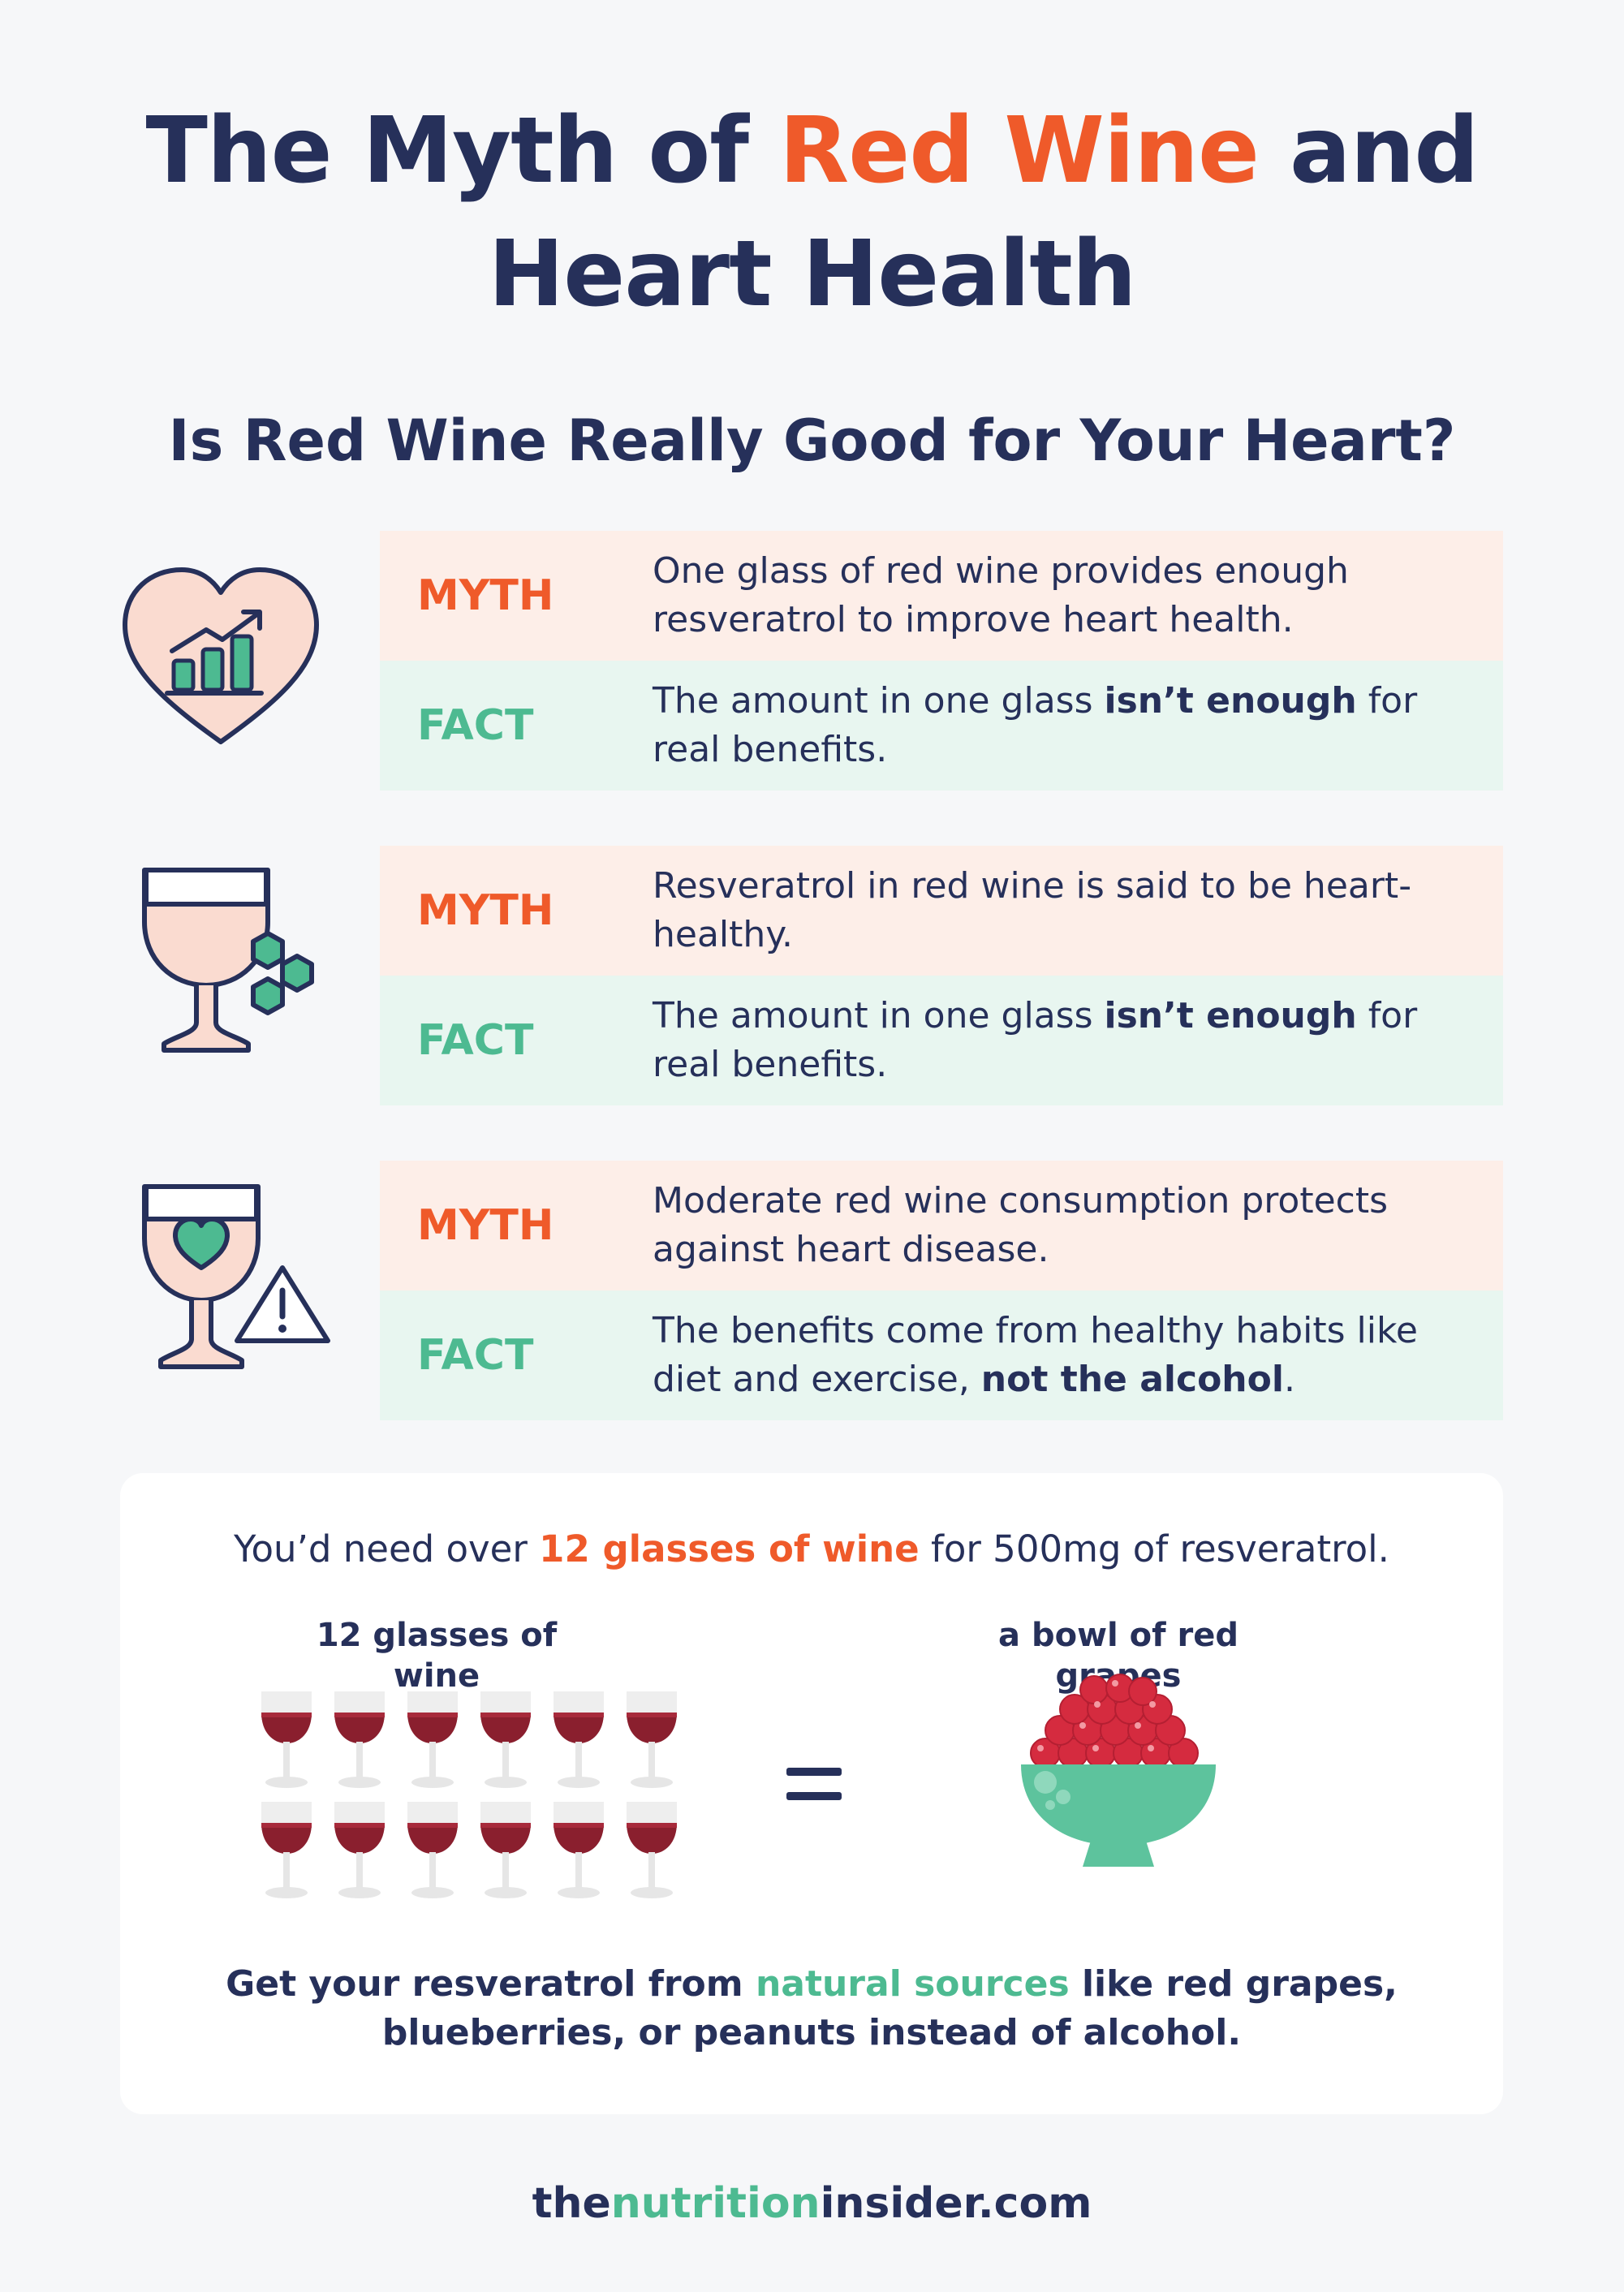 This screenshot has width=1624, height=2292. I want to click on wine-glass-warning-icon, so click(237, 1281).